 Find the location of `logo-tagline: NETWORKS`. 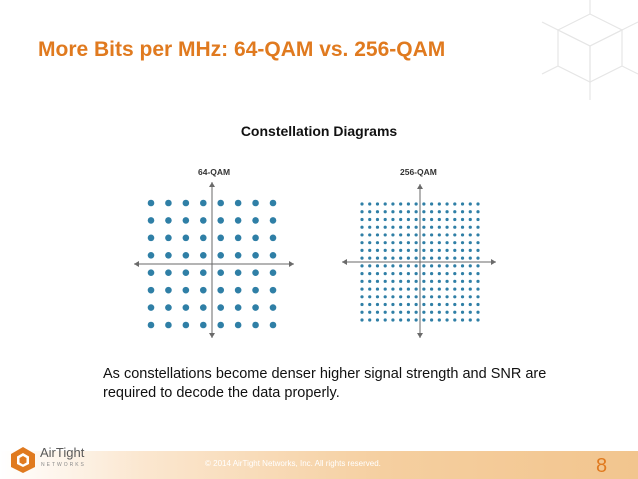

logo-tagline: NETWORKS is located at coordinates (63, 465).